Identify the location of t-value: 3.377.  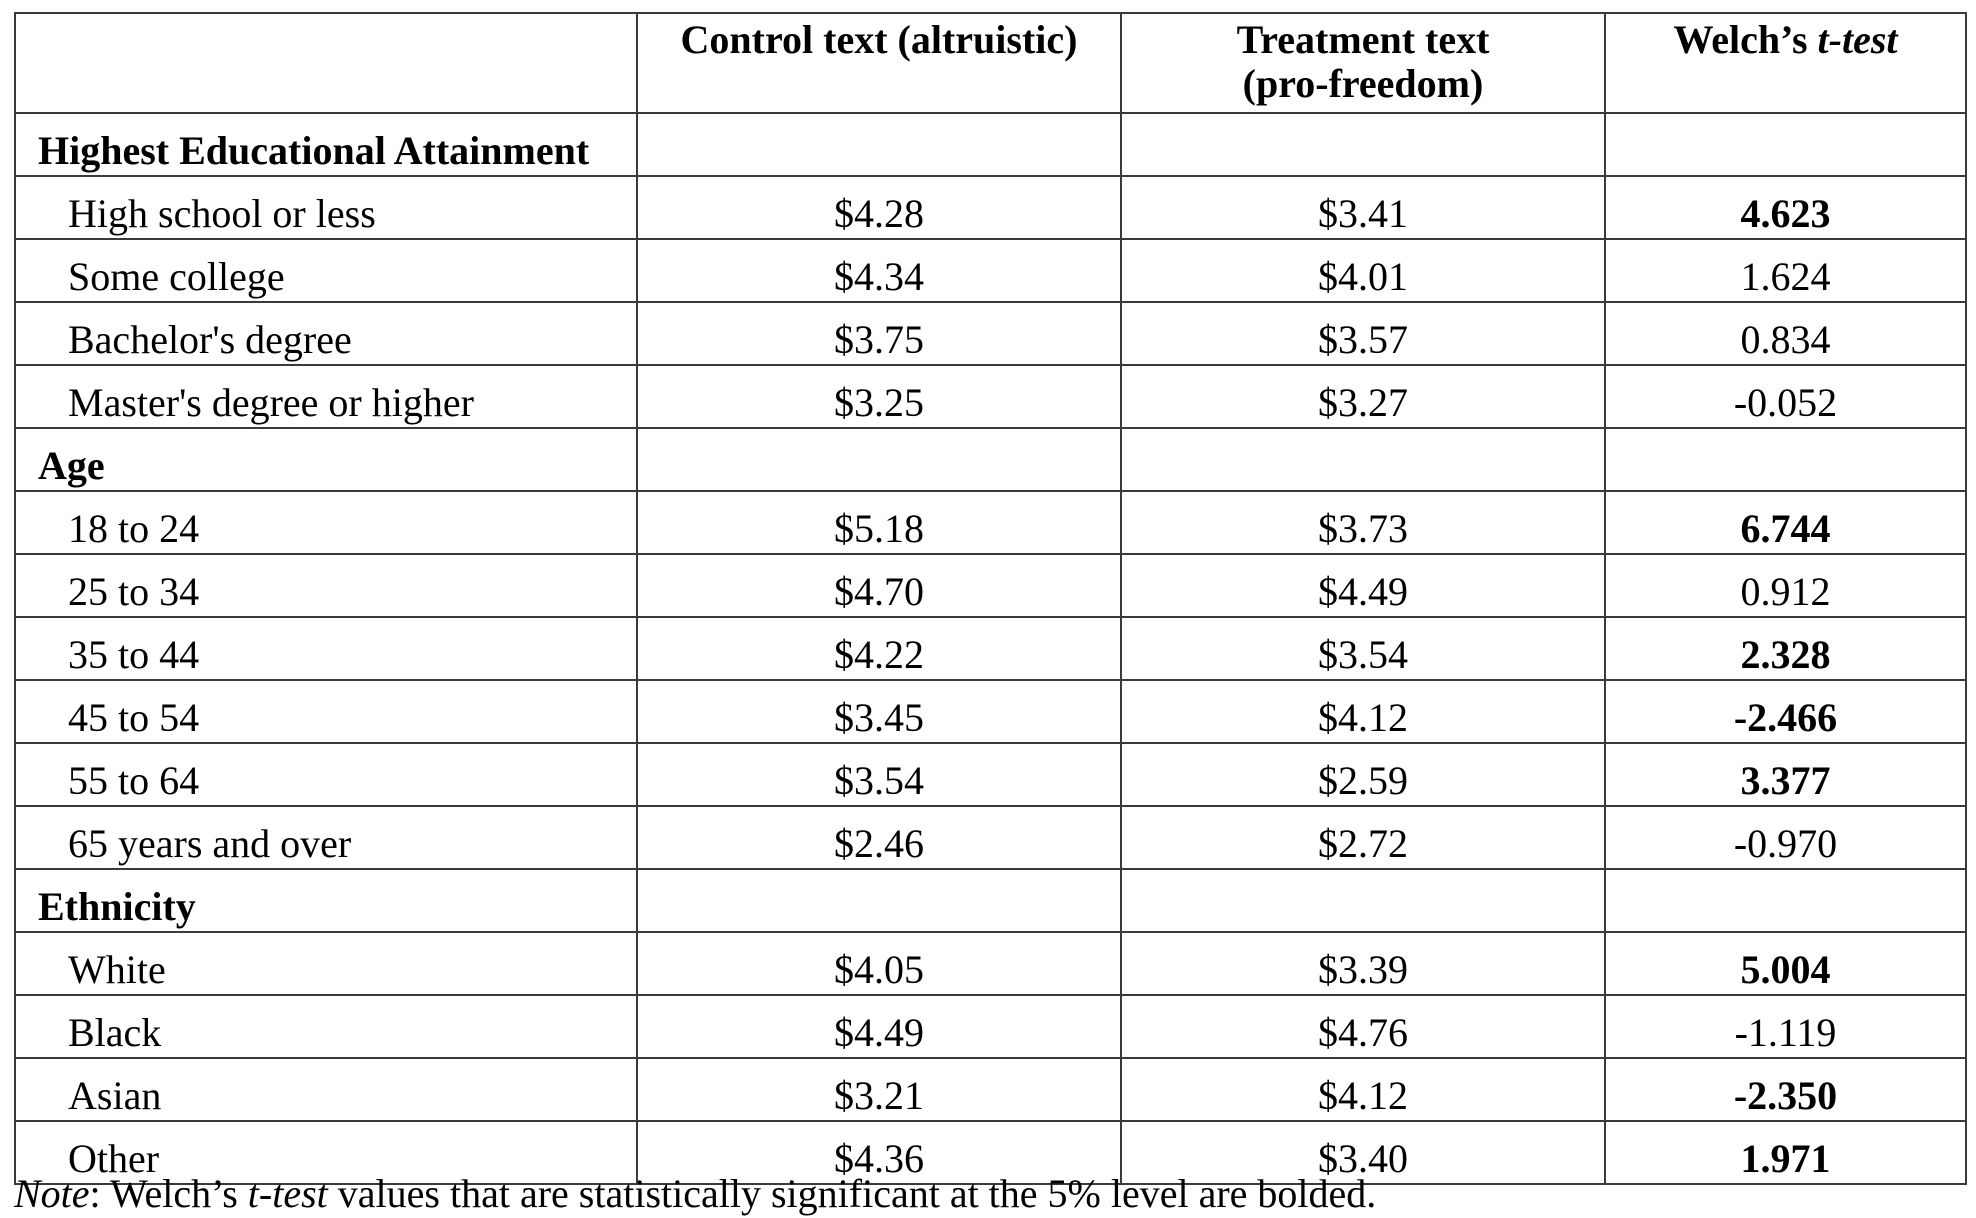
(1785, 774).